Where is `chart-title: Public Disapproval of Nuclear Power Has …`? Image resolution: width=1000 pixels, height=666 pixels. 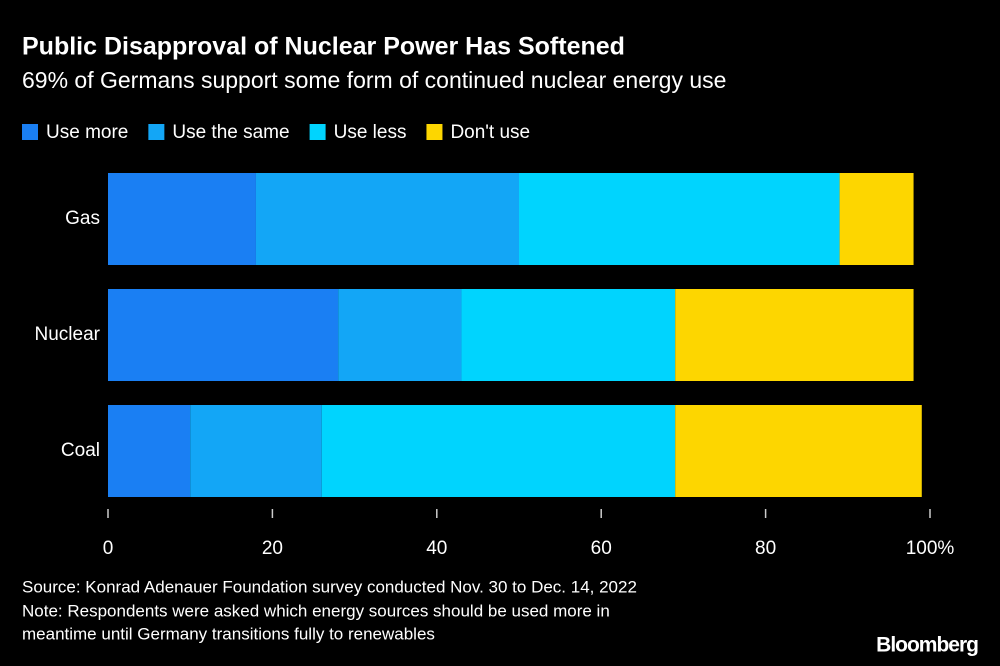 chart-title: Public Disapproval of Nuclear Power Has … is located at coordinates (323, 47).